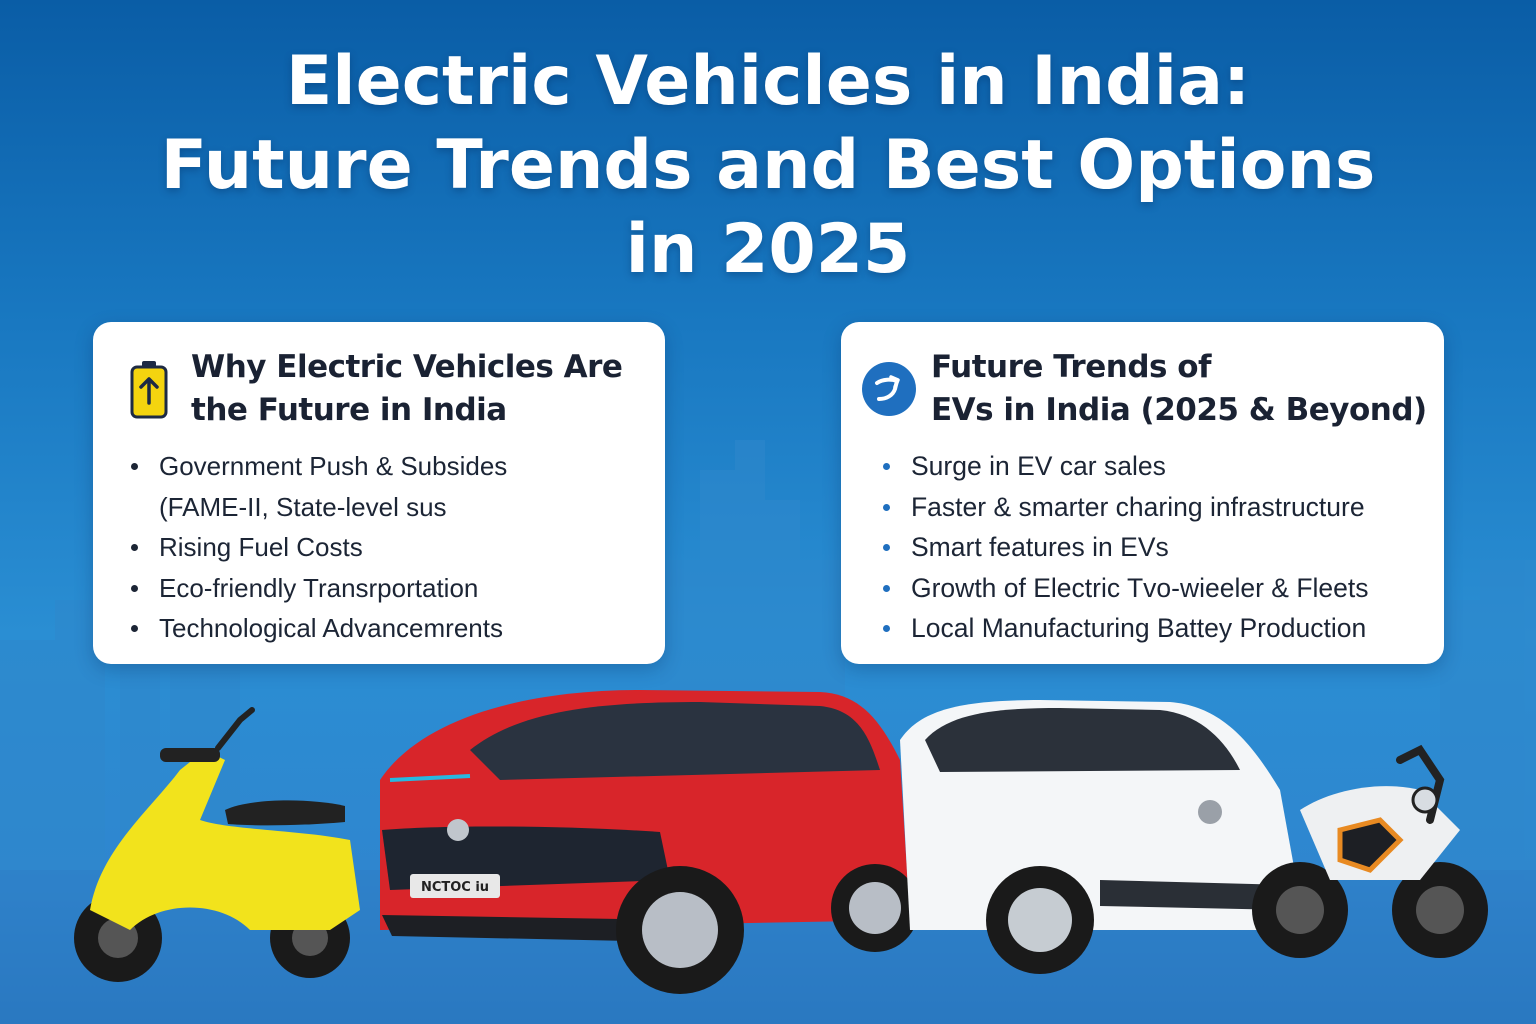 The width and height of the screenshot is (1536, 1024). I want to click on why-ev-title-line-1: Why Electric Vehicles Are, so click(407, 367).